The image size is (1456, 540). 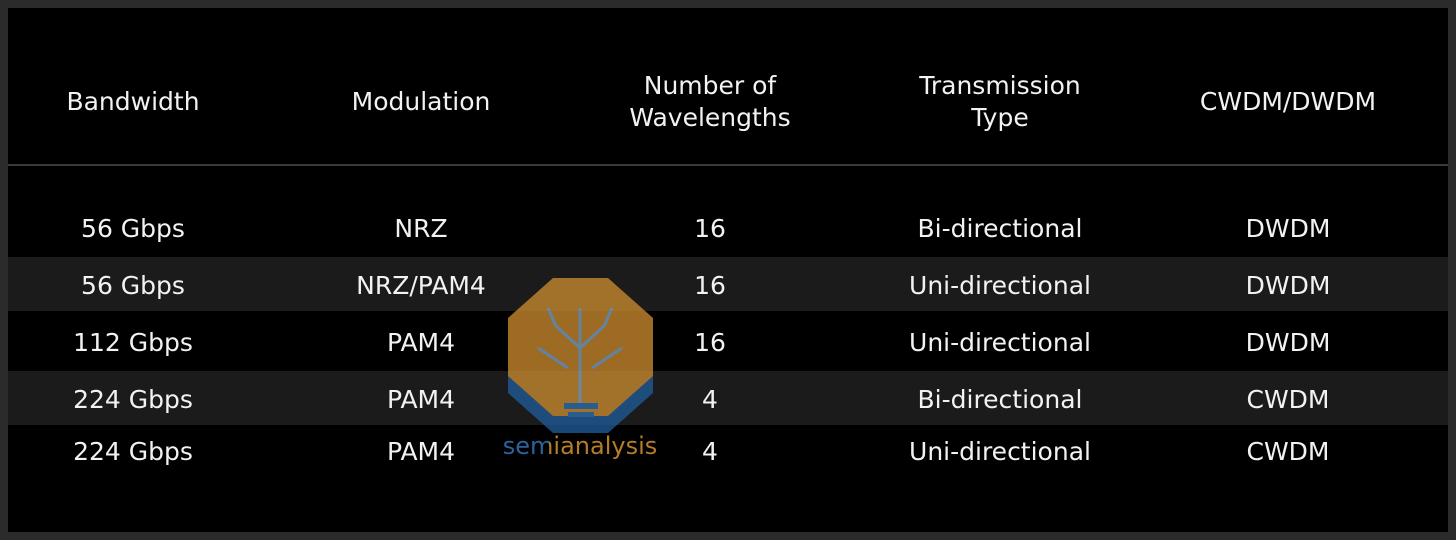 I want to click on header-cell: Modulation, so click(x=421, y=101).